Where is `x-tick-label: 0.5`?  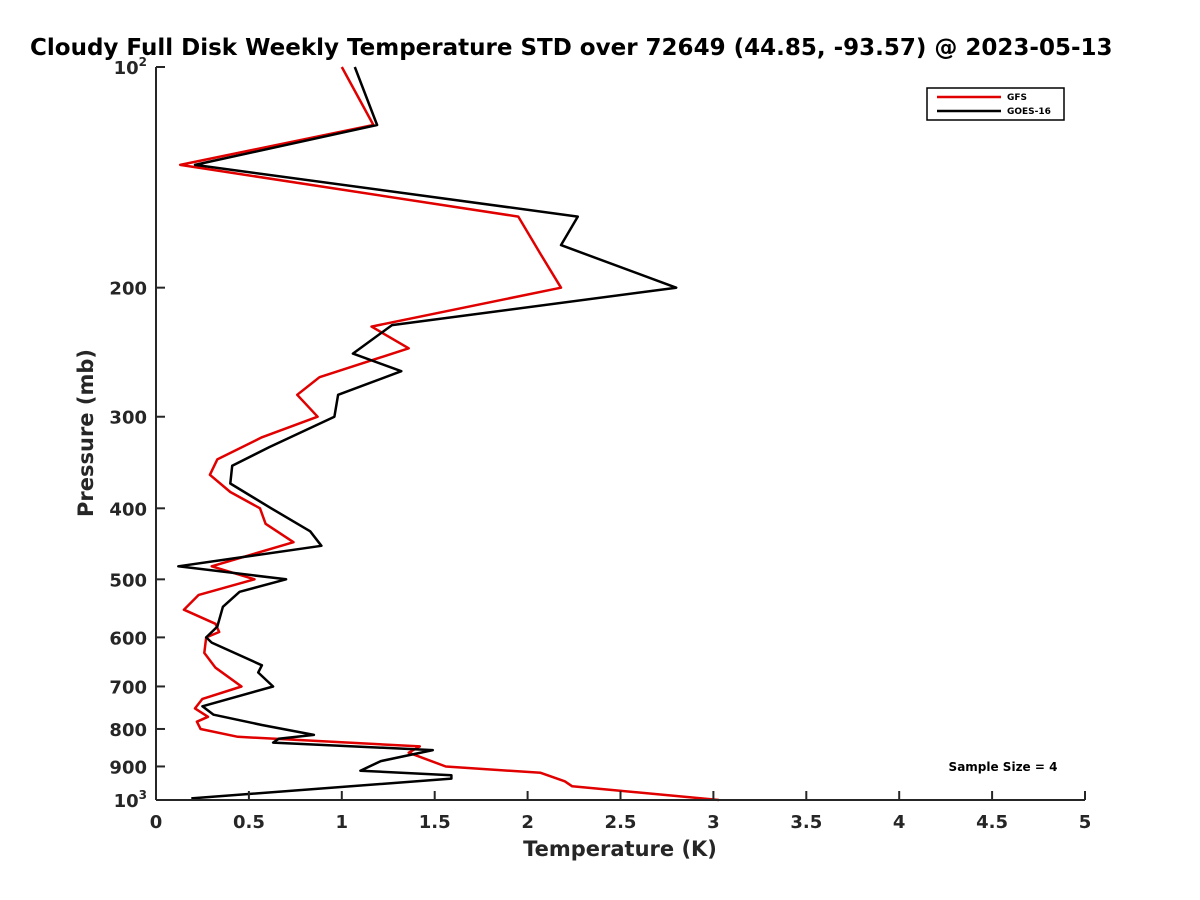
x-tick-label: 0.5 is located at coordinates (249, 822).